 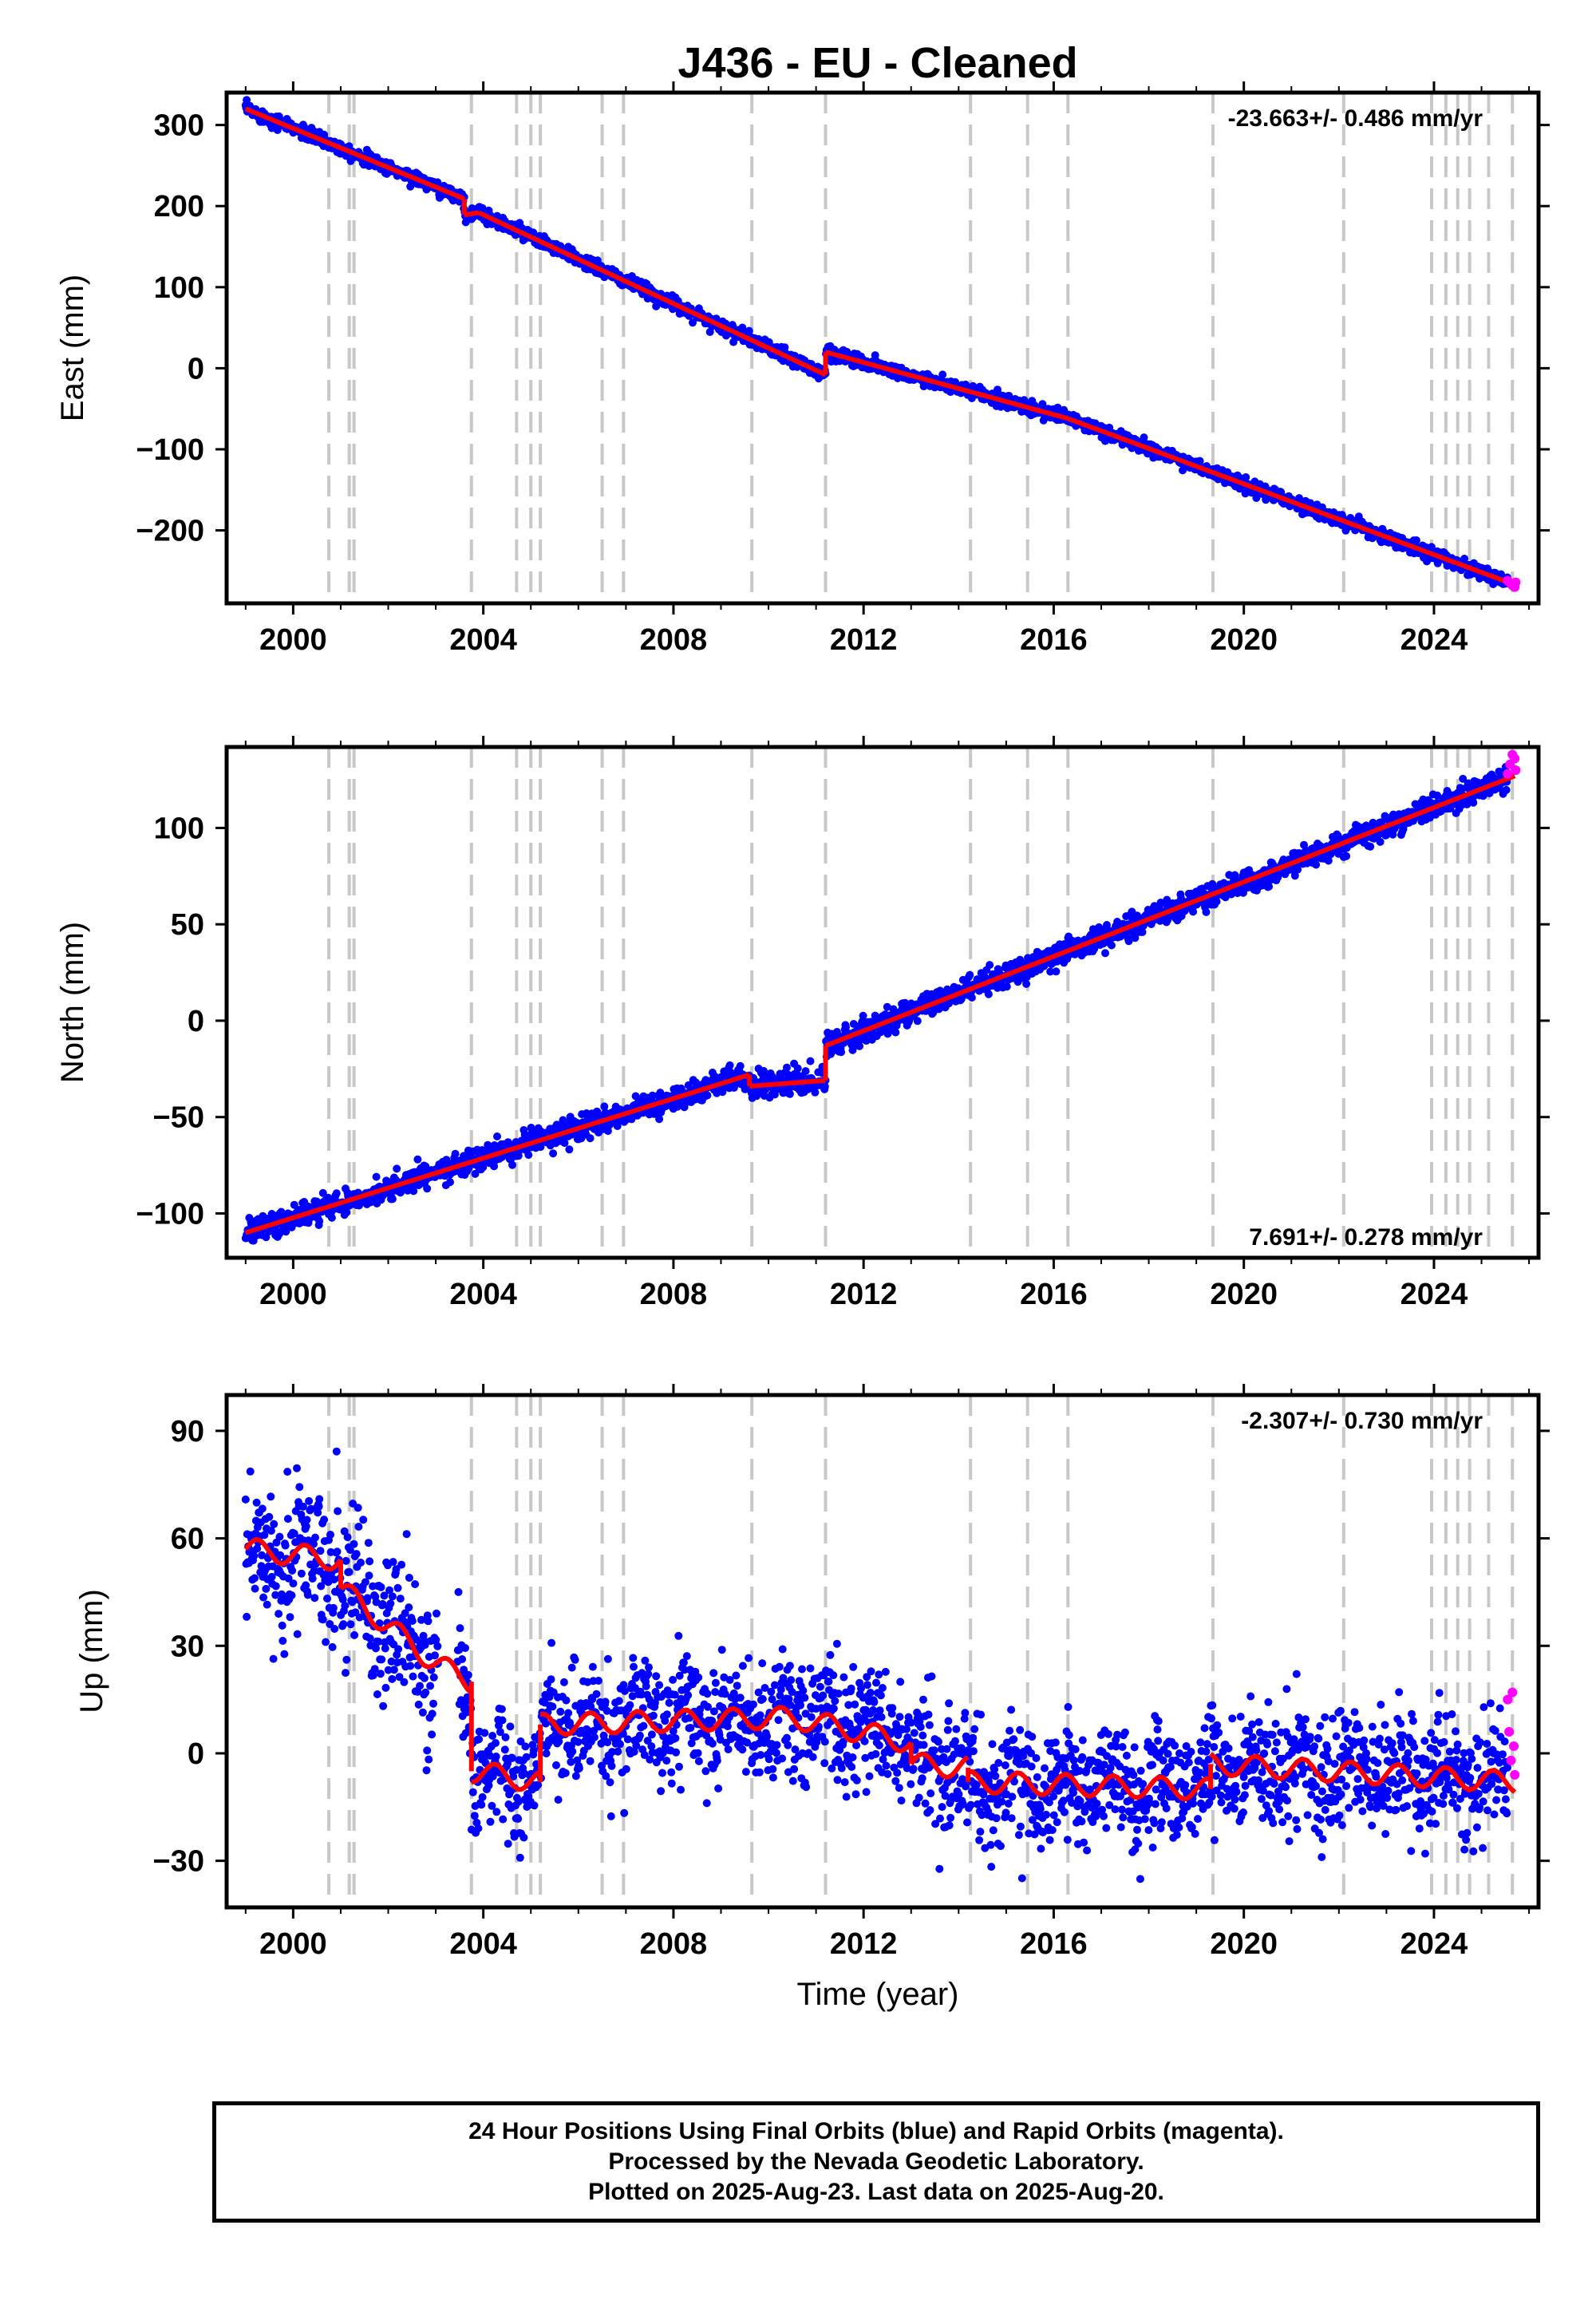 I want to click on x-tick-label: 2008, so click(x=674, y=640).